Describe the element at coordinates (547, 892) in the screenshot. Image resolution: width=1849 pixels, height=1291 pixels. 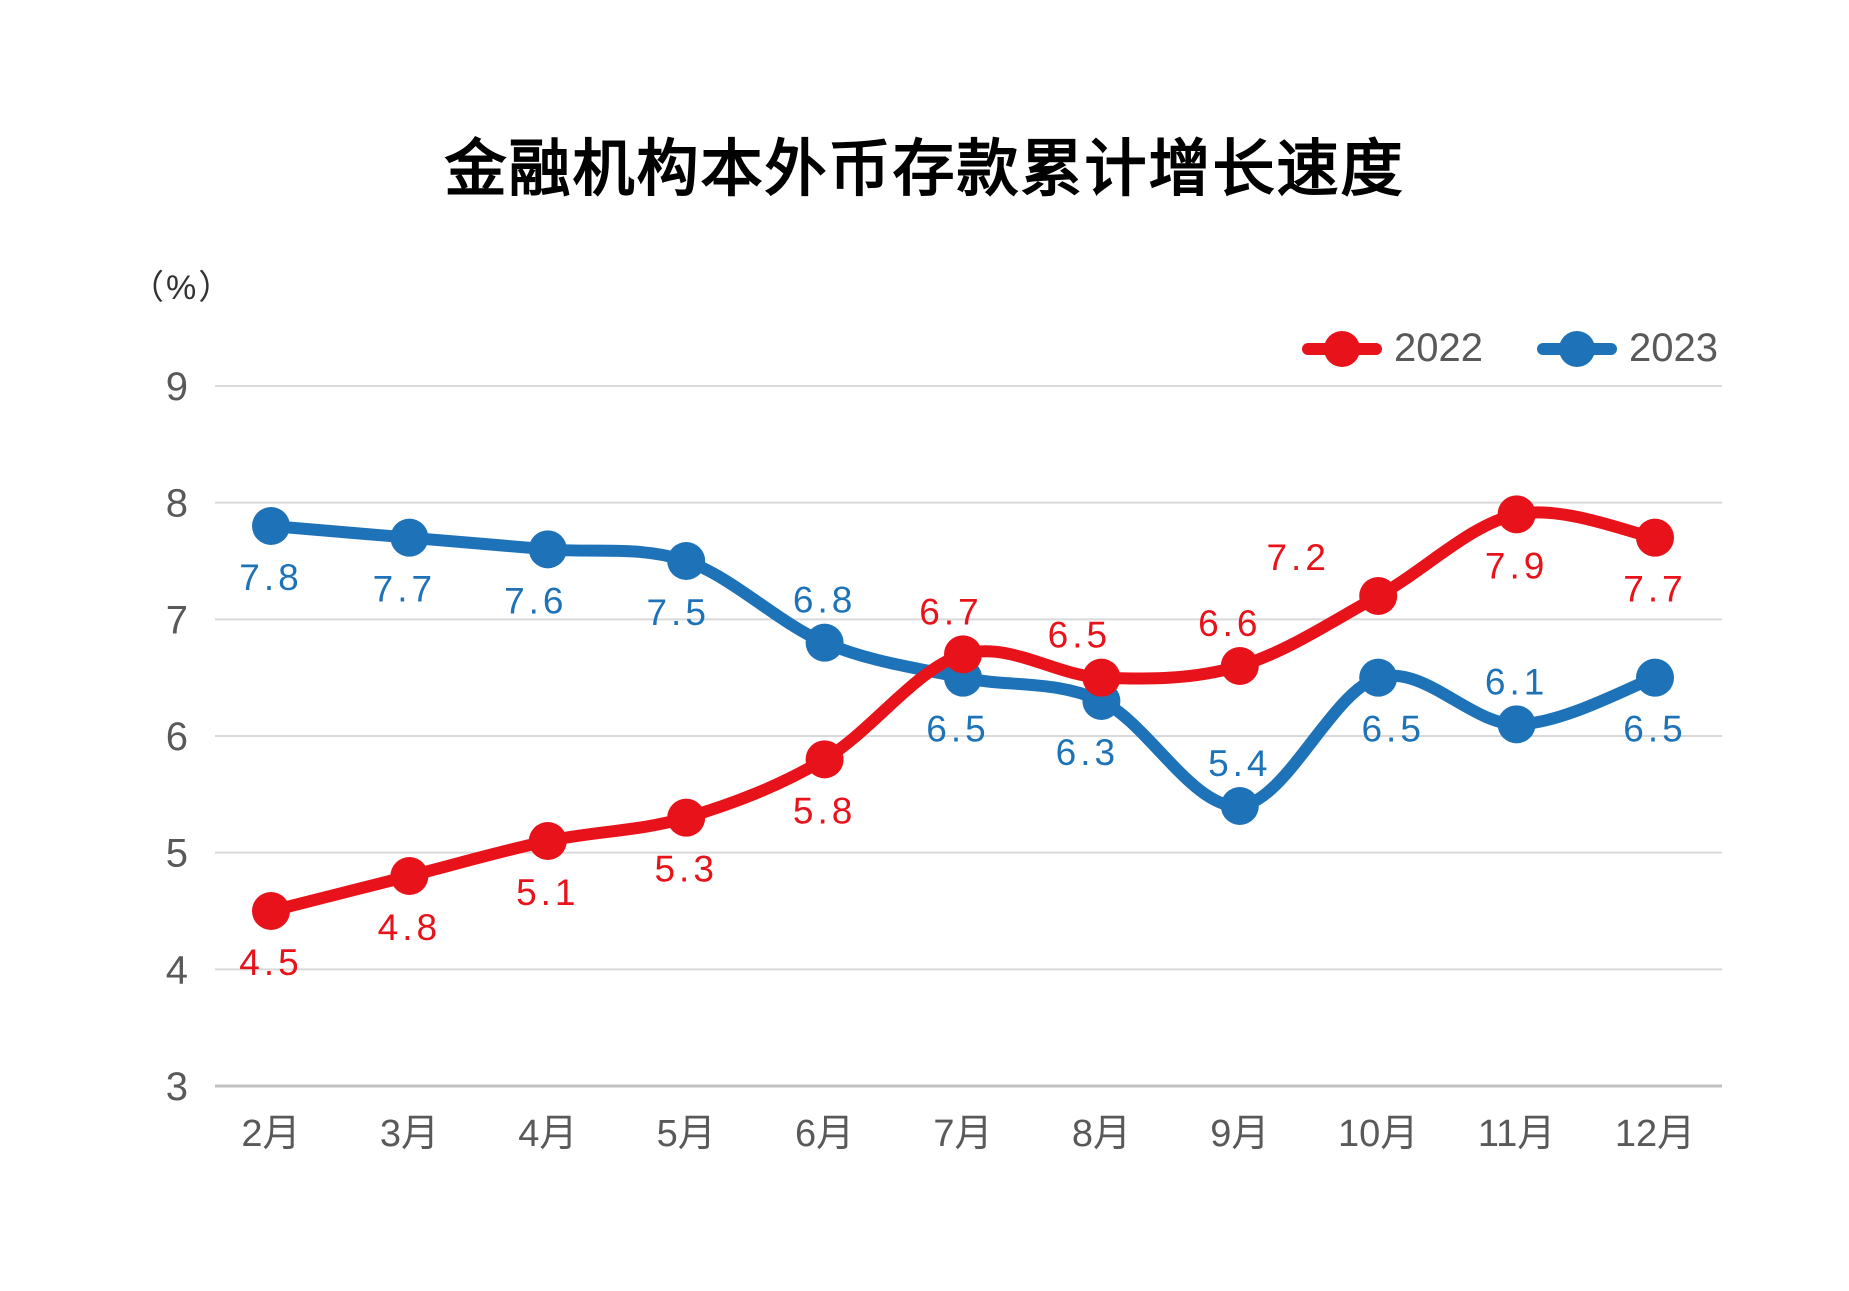
I see `data-label-2022-4月: 5.1` at that location.